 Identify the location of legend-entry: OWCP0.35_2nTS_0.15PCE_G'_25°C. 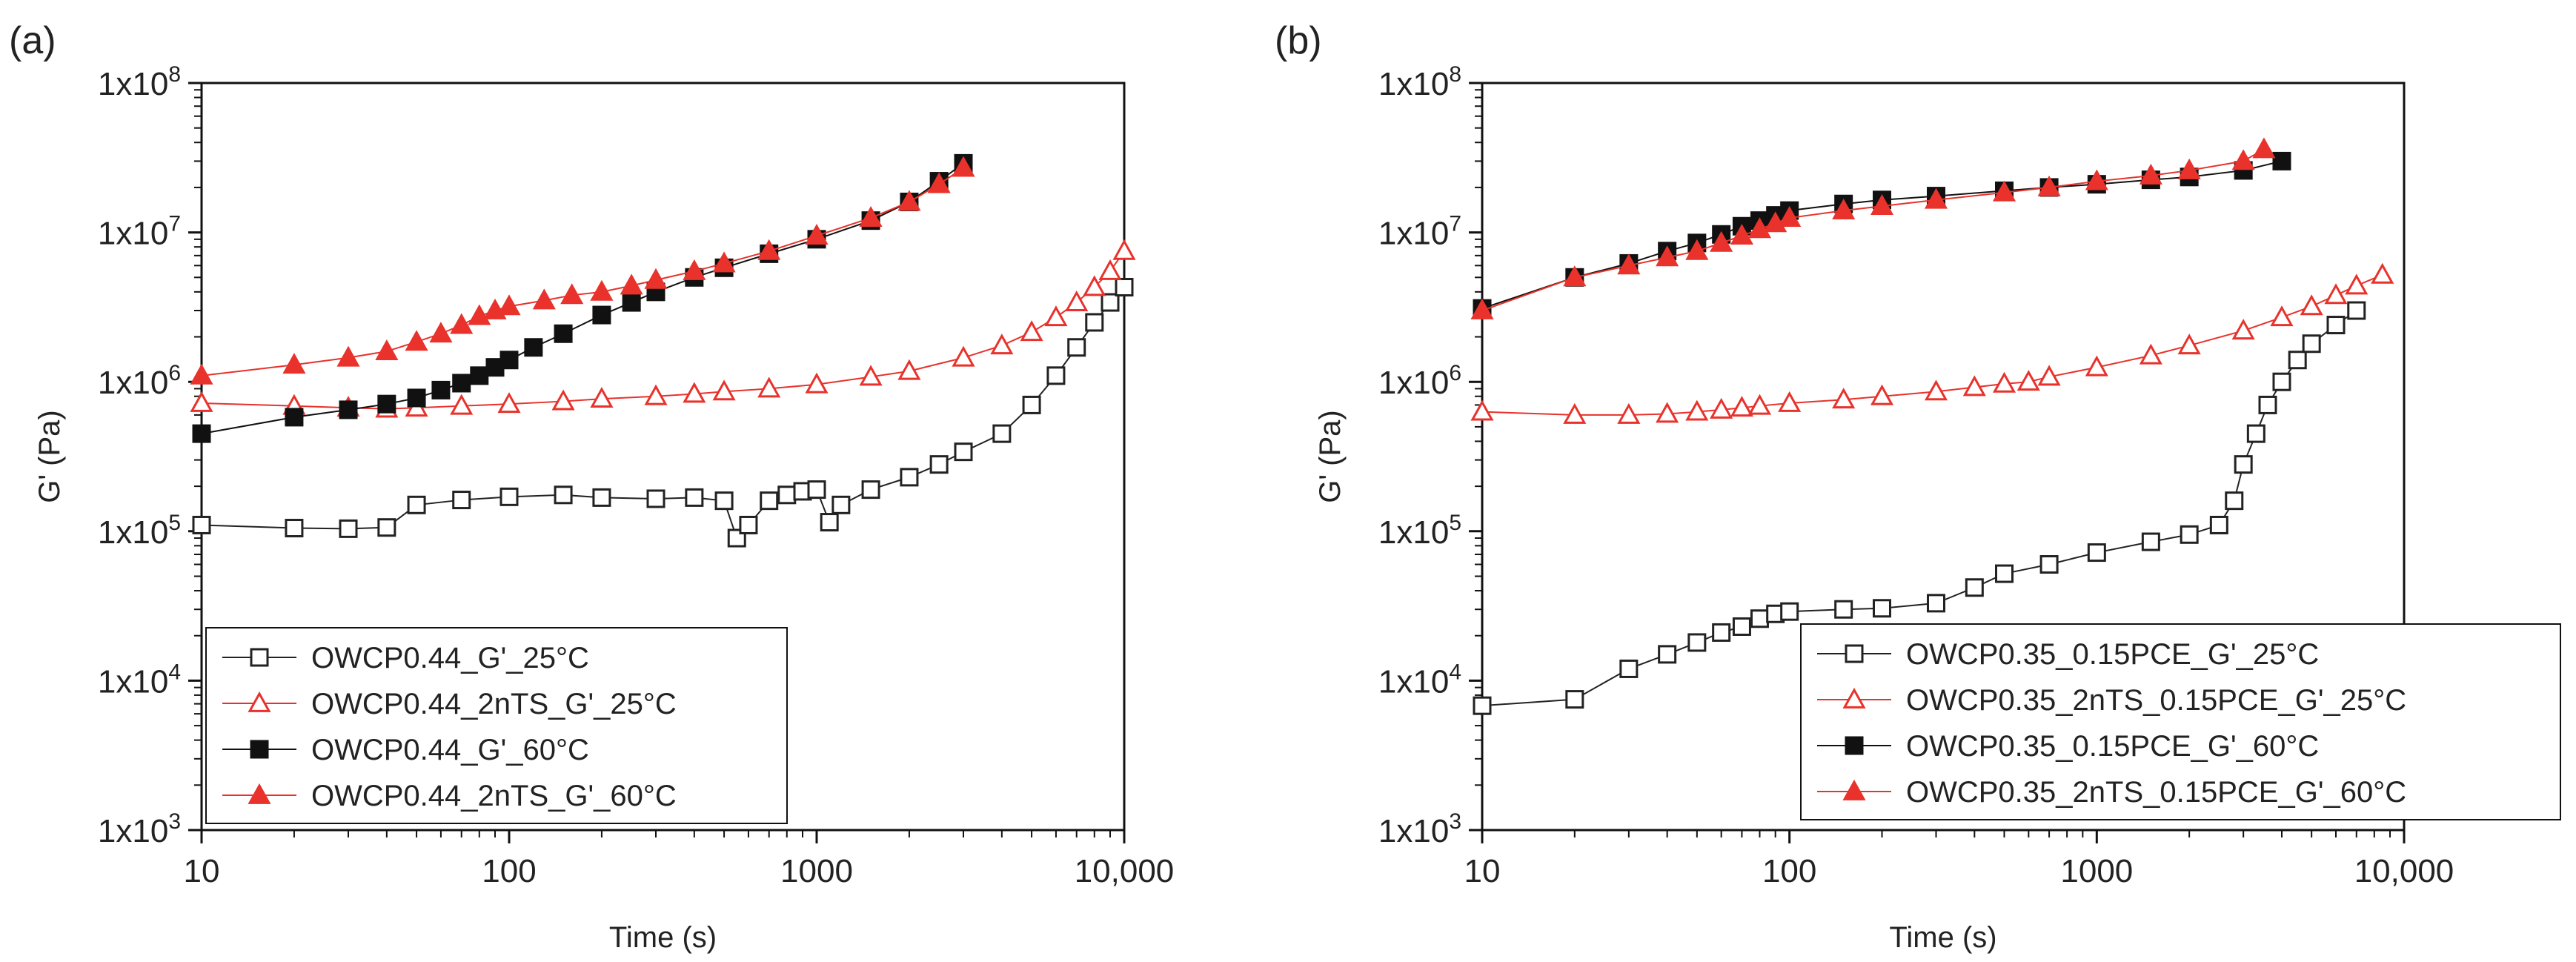
(2156, 700).